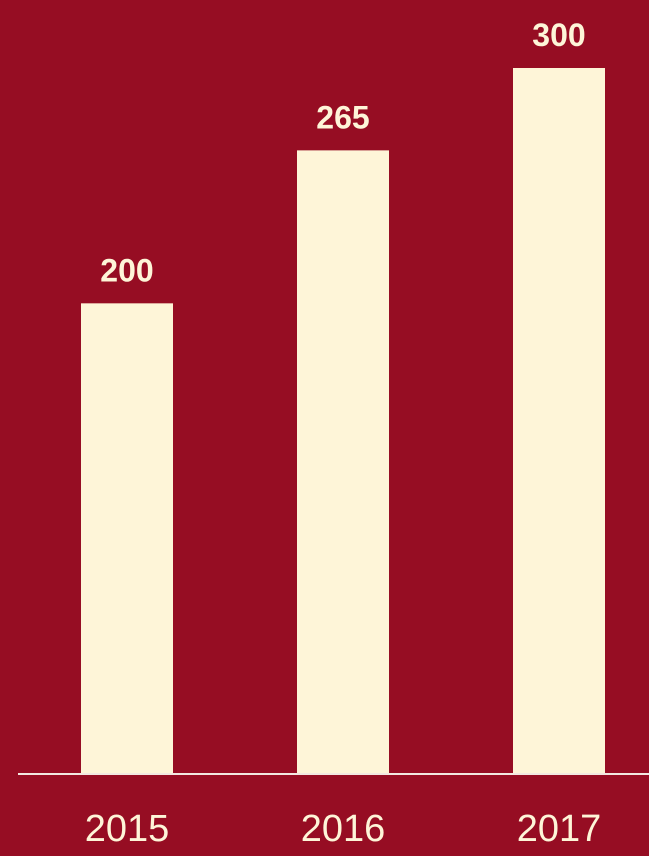  I want to click on value-label-2015: 200, so click(126, 270).